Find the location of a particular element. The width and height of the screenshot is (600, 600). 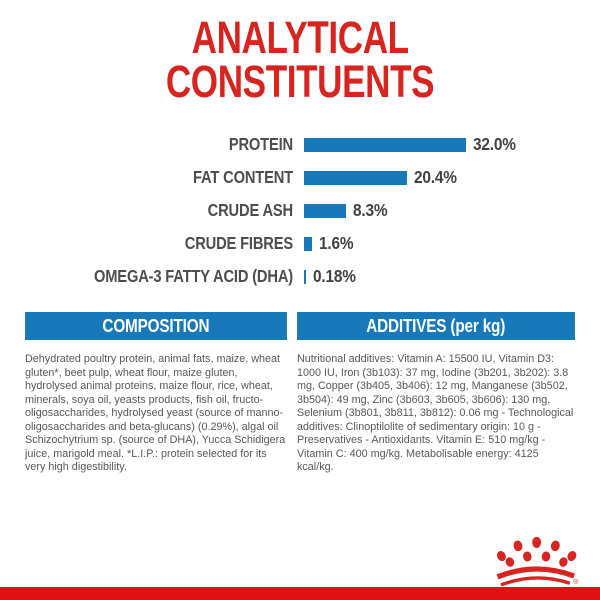

chart-value-label: 20.4% is located at coordinates (436, 177).